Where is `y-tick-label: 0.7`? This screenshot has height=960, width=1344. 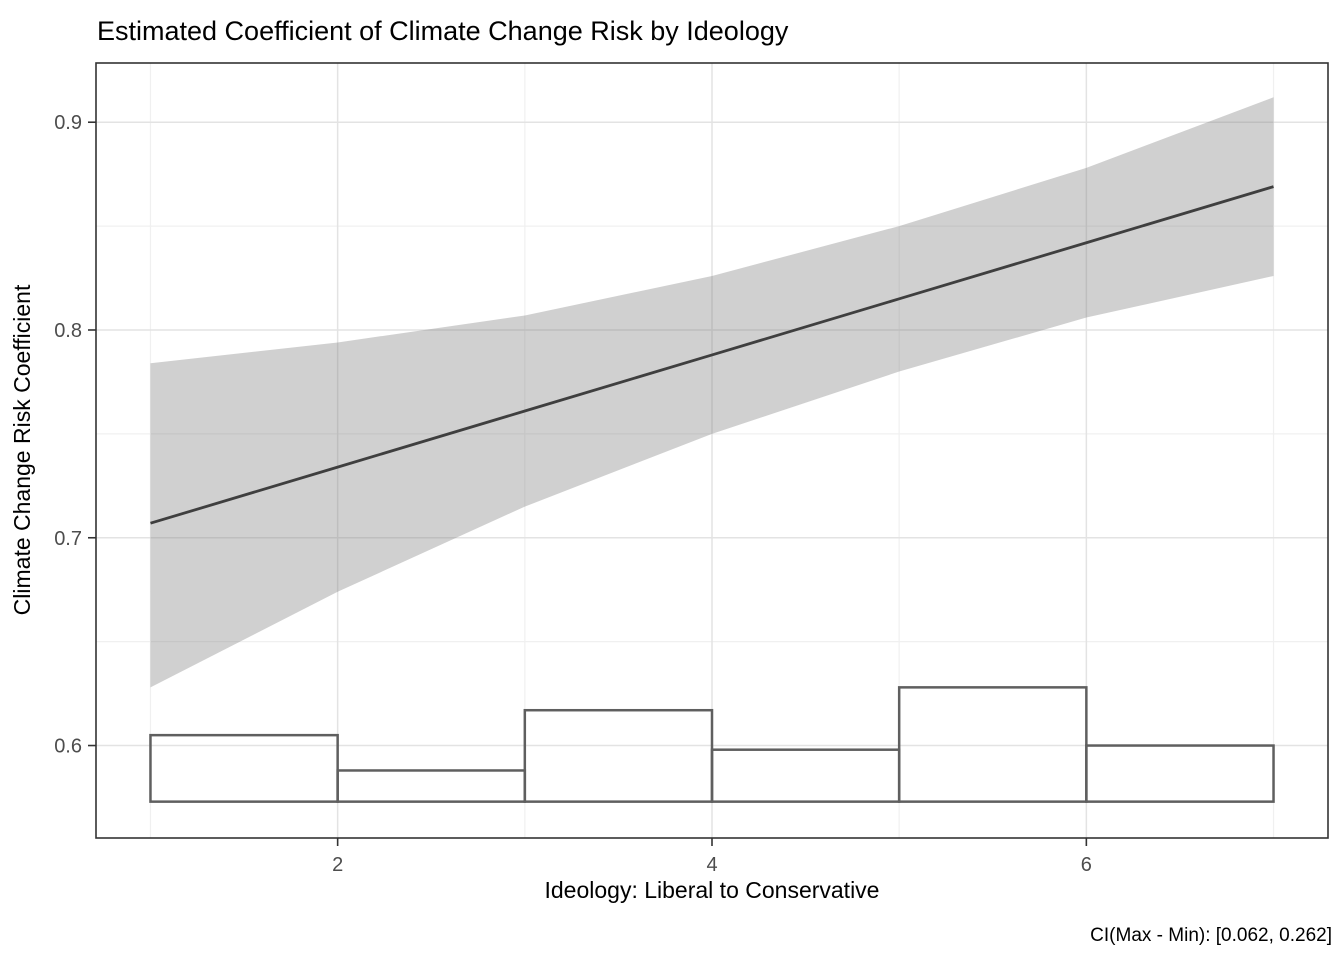
y-tick-label: 0.7 is located at coordinates (68, 539).